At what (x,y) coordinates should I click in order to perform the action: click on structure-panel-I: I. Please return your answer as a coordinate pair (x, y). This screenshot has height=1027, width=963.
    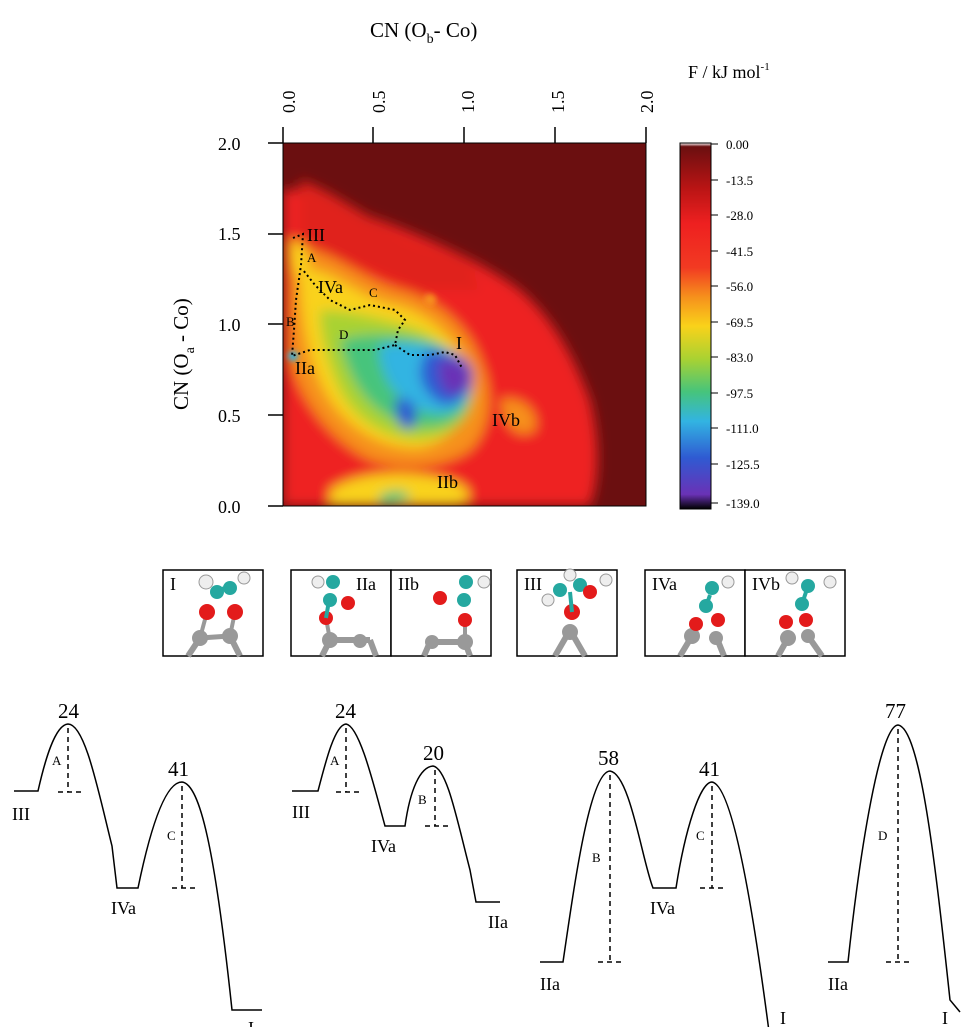
    Looking at the image, I should click on (213, 613).